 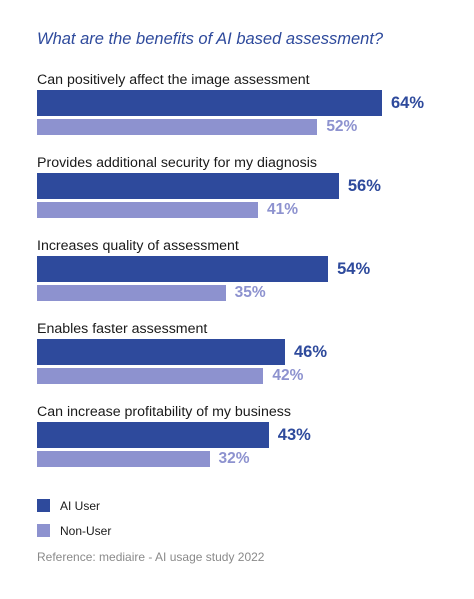 What do you see at coordinates (86, 530) in the screenshot?
I see `legend-label-non-user: Non-User` at bounding box center [86, 530].